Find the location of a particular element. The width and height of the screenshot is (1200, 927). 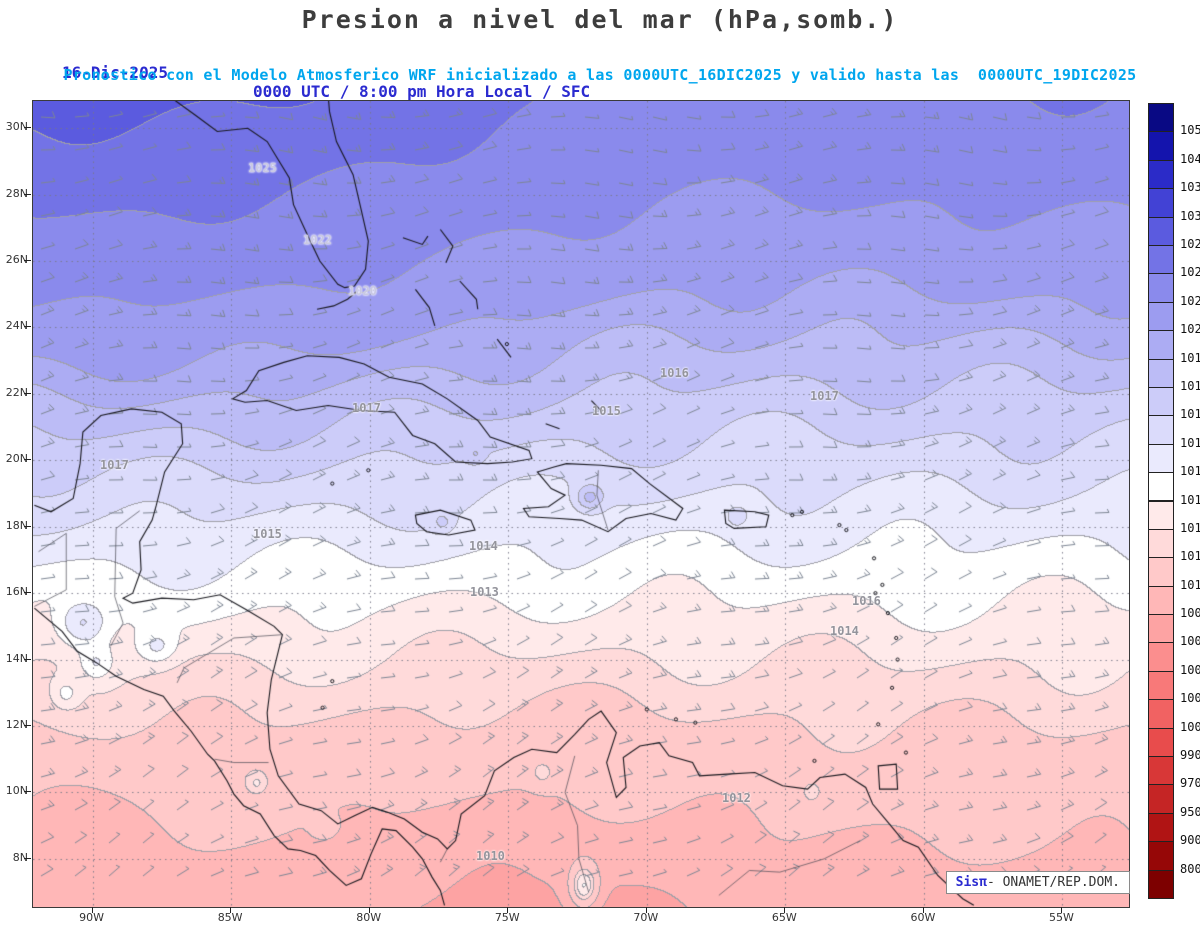

colorbar-tick-label: 1013 is located at coordinates (1190, 527).